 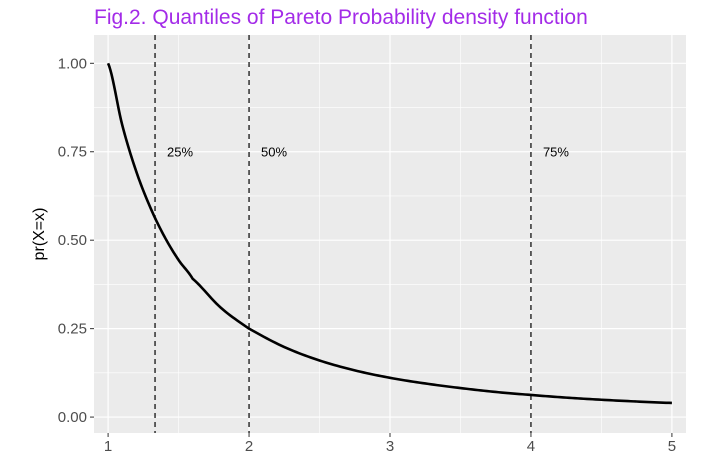 What do you see at coordinates (39, 234) in the screenshot?
I see `y-axis-title: pr(X=x)` at bounding box center [39, 234].